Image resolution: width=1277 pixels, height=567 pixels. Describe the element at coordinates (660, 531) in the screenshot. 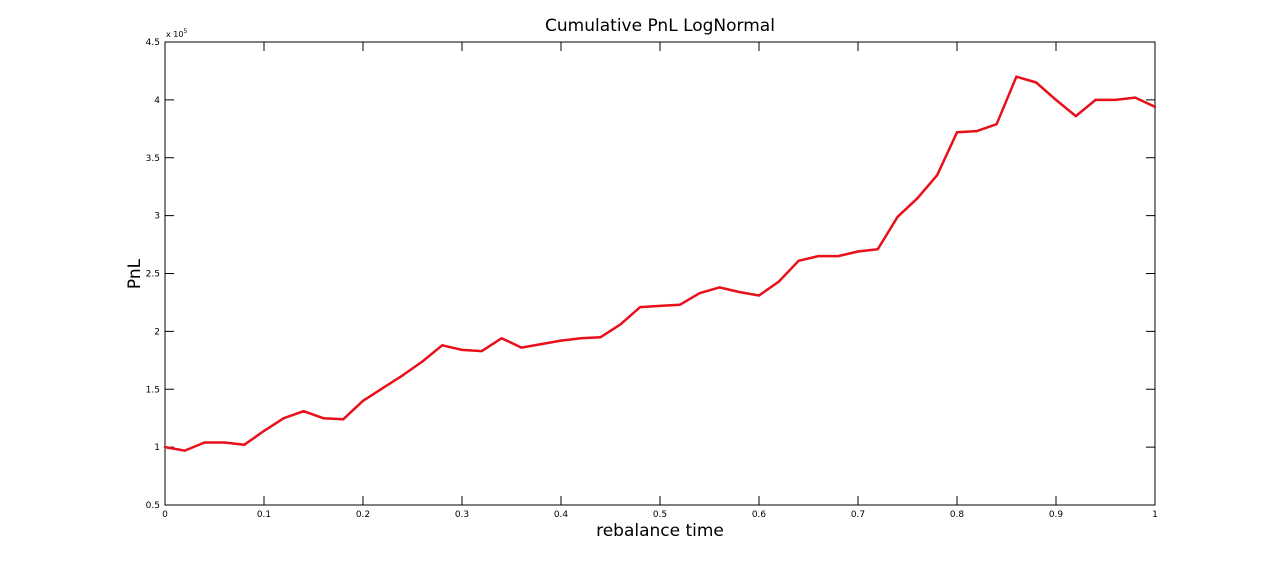

I see `x-axis-label: rebalance time` at that location.